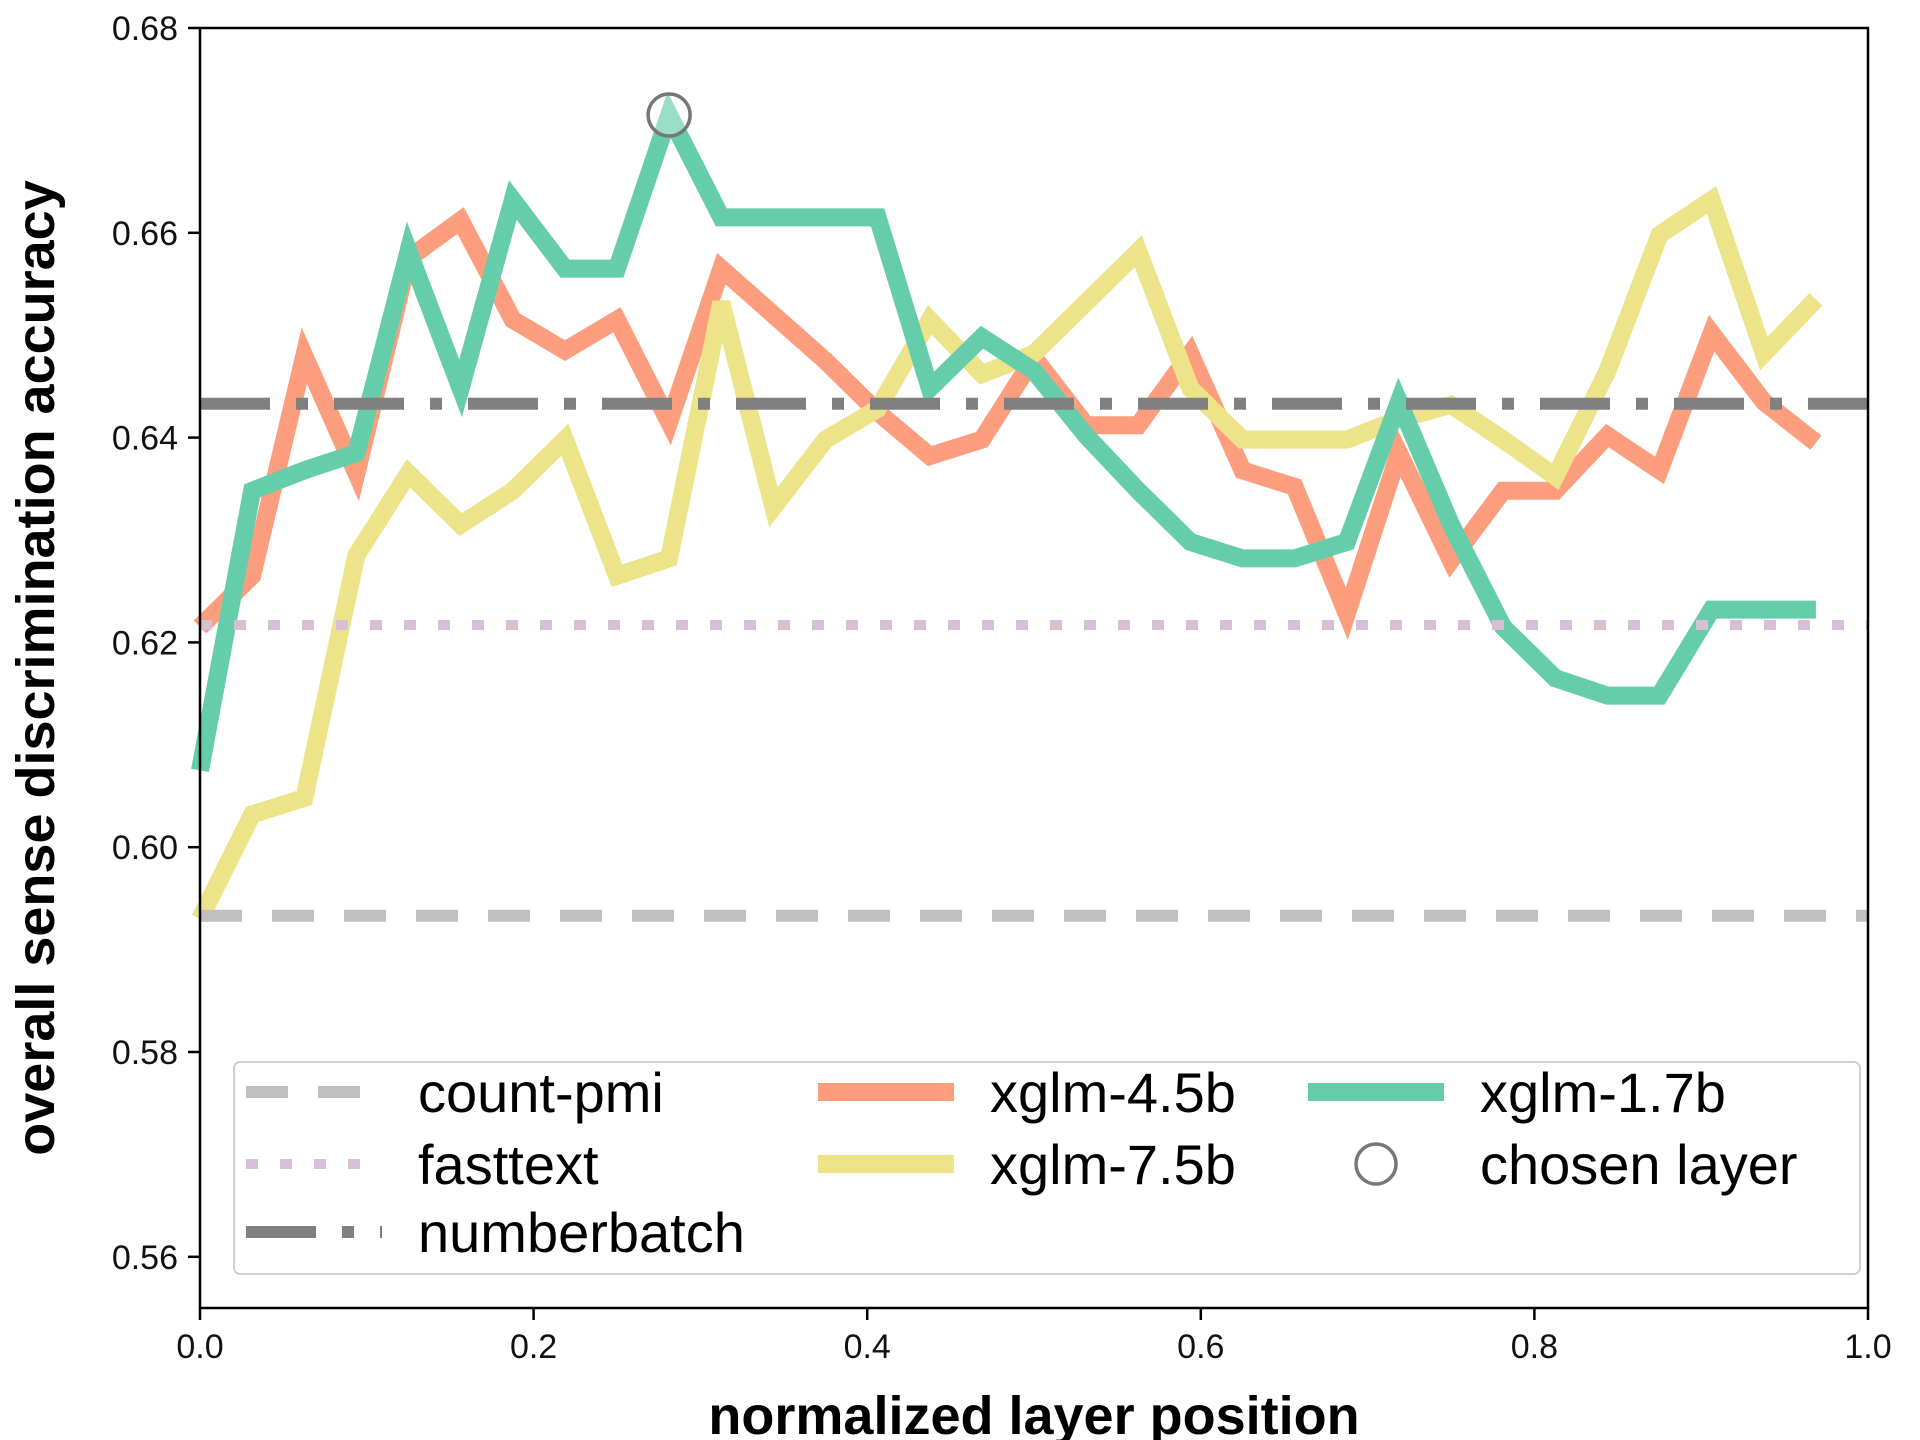  What do you see at coordinates (541, 1092) in the screenshot?
I see `legend-label: count-pmi` at bounding box center [541, 1092].